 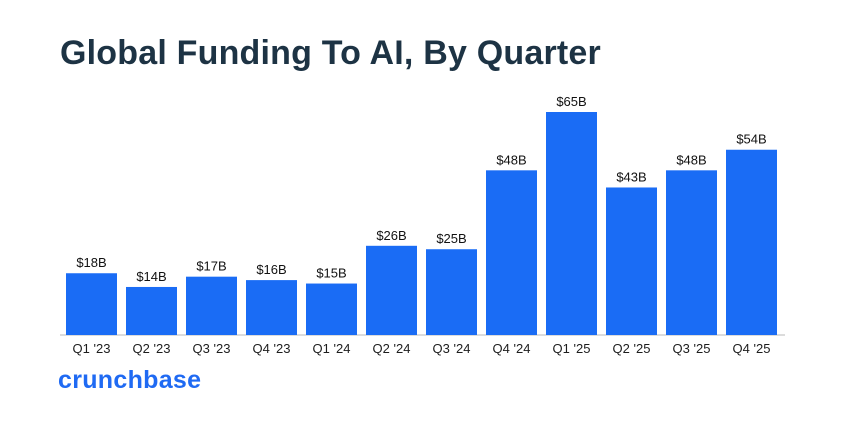 I want to click on value-label-5: $26B, so click(x=391, y=235).